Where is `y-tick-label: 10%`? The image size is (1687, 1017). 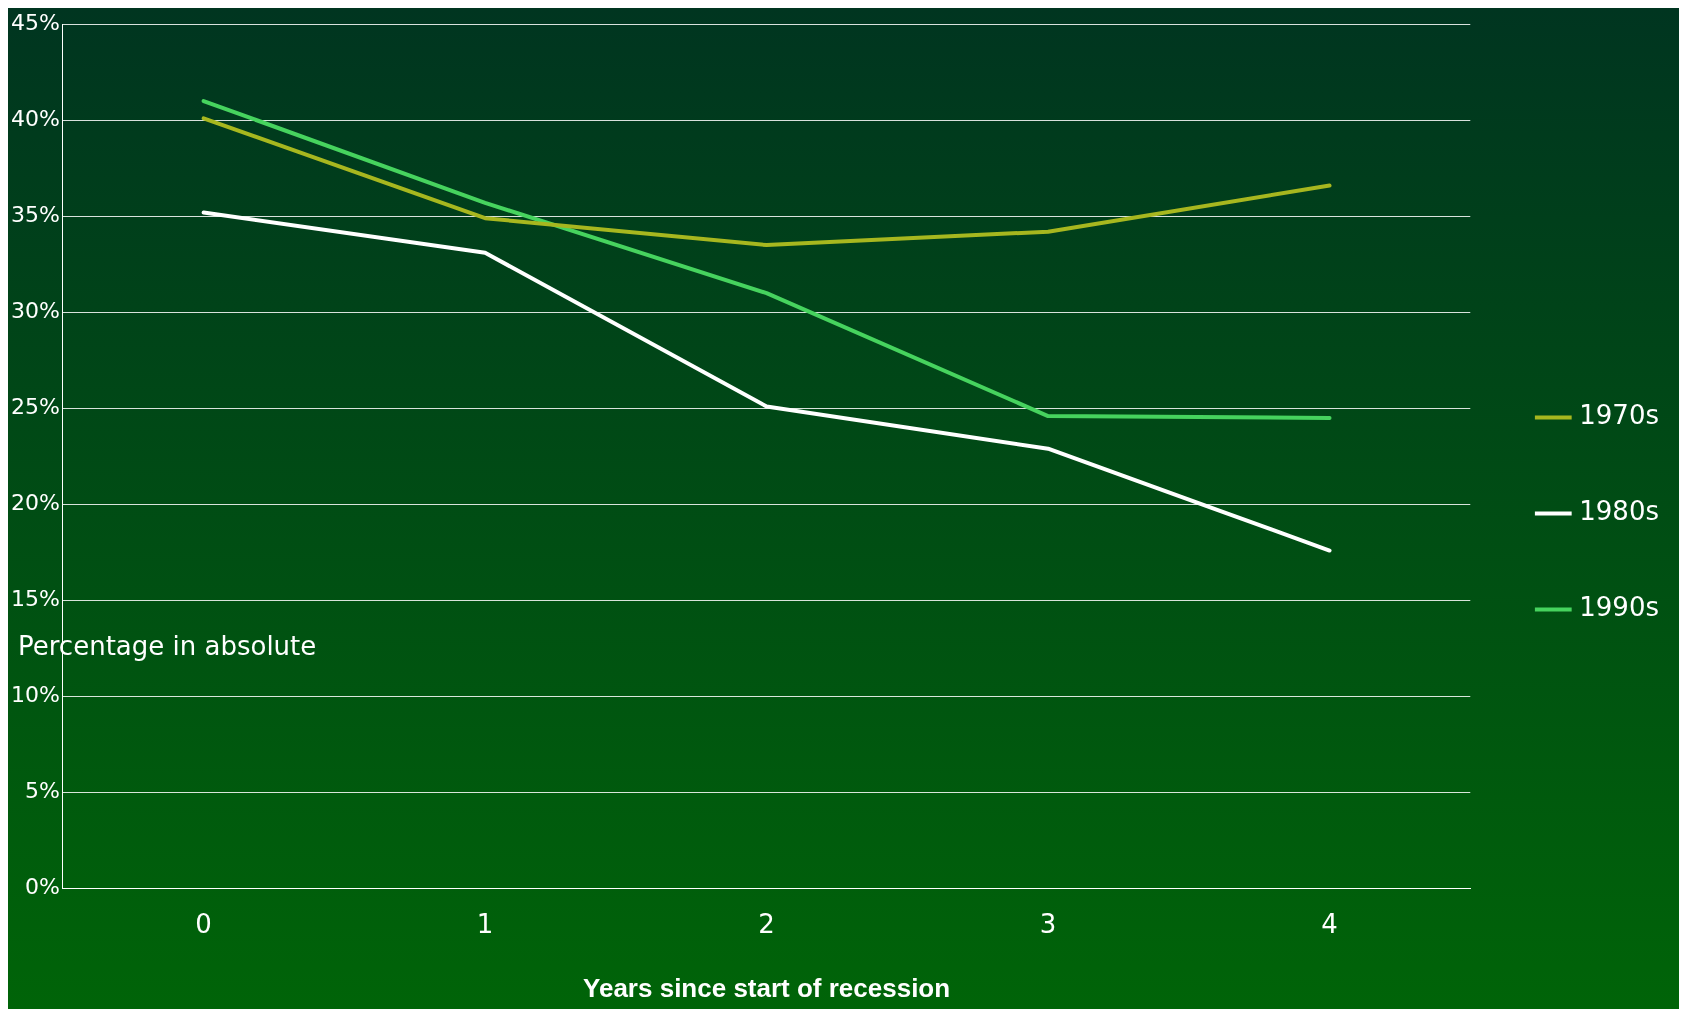 y-tick-label: 10% is located at coordinates (35, 695).